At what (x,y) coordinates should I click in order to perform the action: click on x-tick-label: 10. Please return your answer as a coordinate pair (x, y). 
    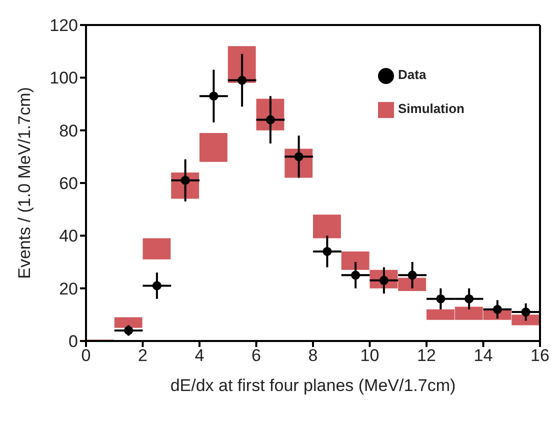
    Looking at the image, I should click on (370, 356).